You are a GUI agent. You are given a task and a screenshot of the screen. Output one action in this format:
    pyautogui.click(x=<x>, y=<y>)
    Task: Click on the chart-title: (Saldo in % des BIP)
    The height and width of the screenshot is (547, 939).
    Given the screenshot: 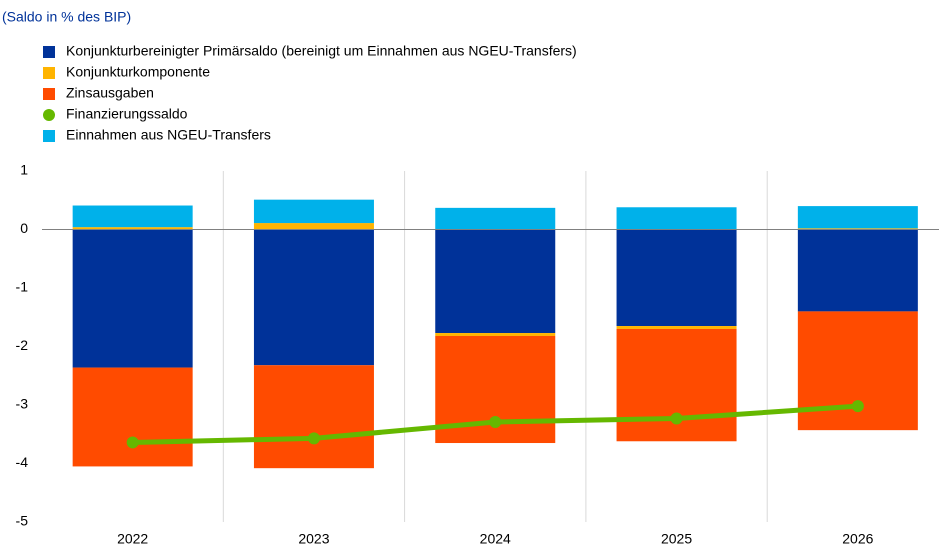 What is the action you would take?
    pyautogui.click(x=66, y=17)
    